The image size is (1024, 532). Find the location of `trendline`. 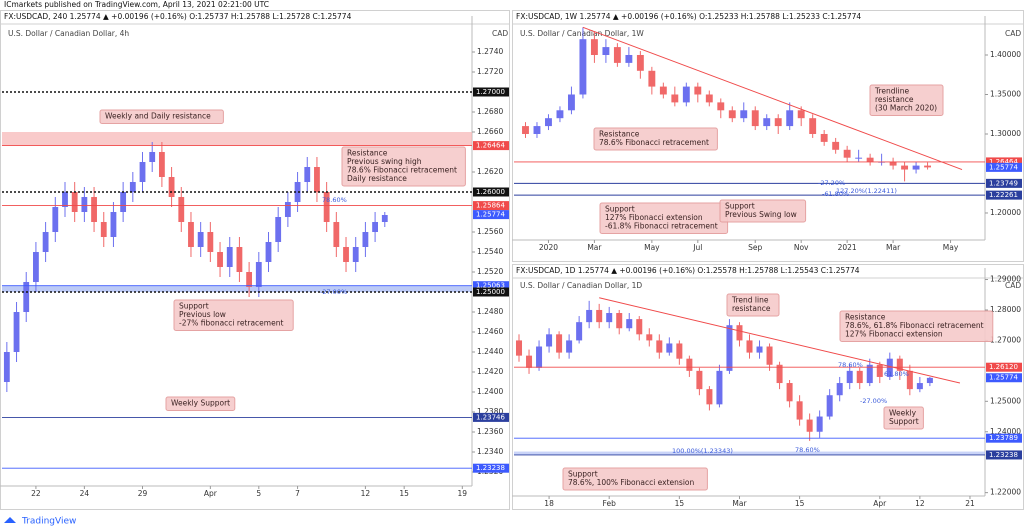

trendline is located at coordinates (780, 340).